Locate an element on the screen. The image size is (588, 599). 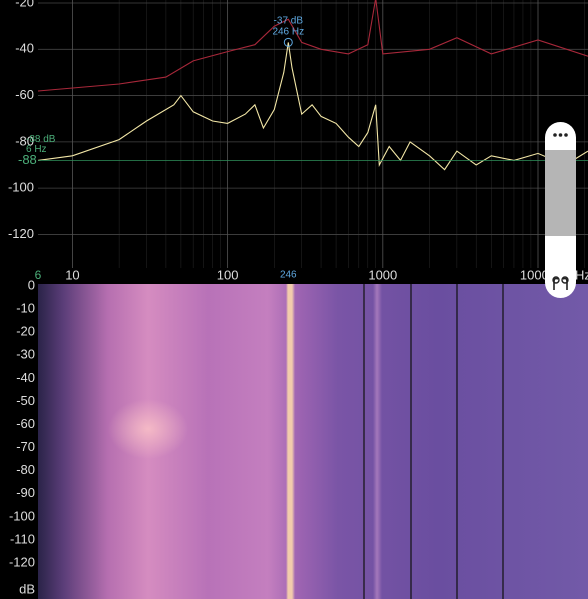
spectrogram-tick-label: -20 is located at coordinates (25, 331).